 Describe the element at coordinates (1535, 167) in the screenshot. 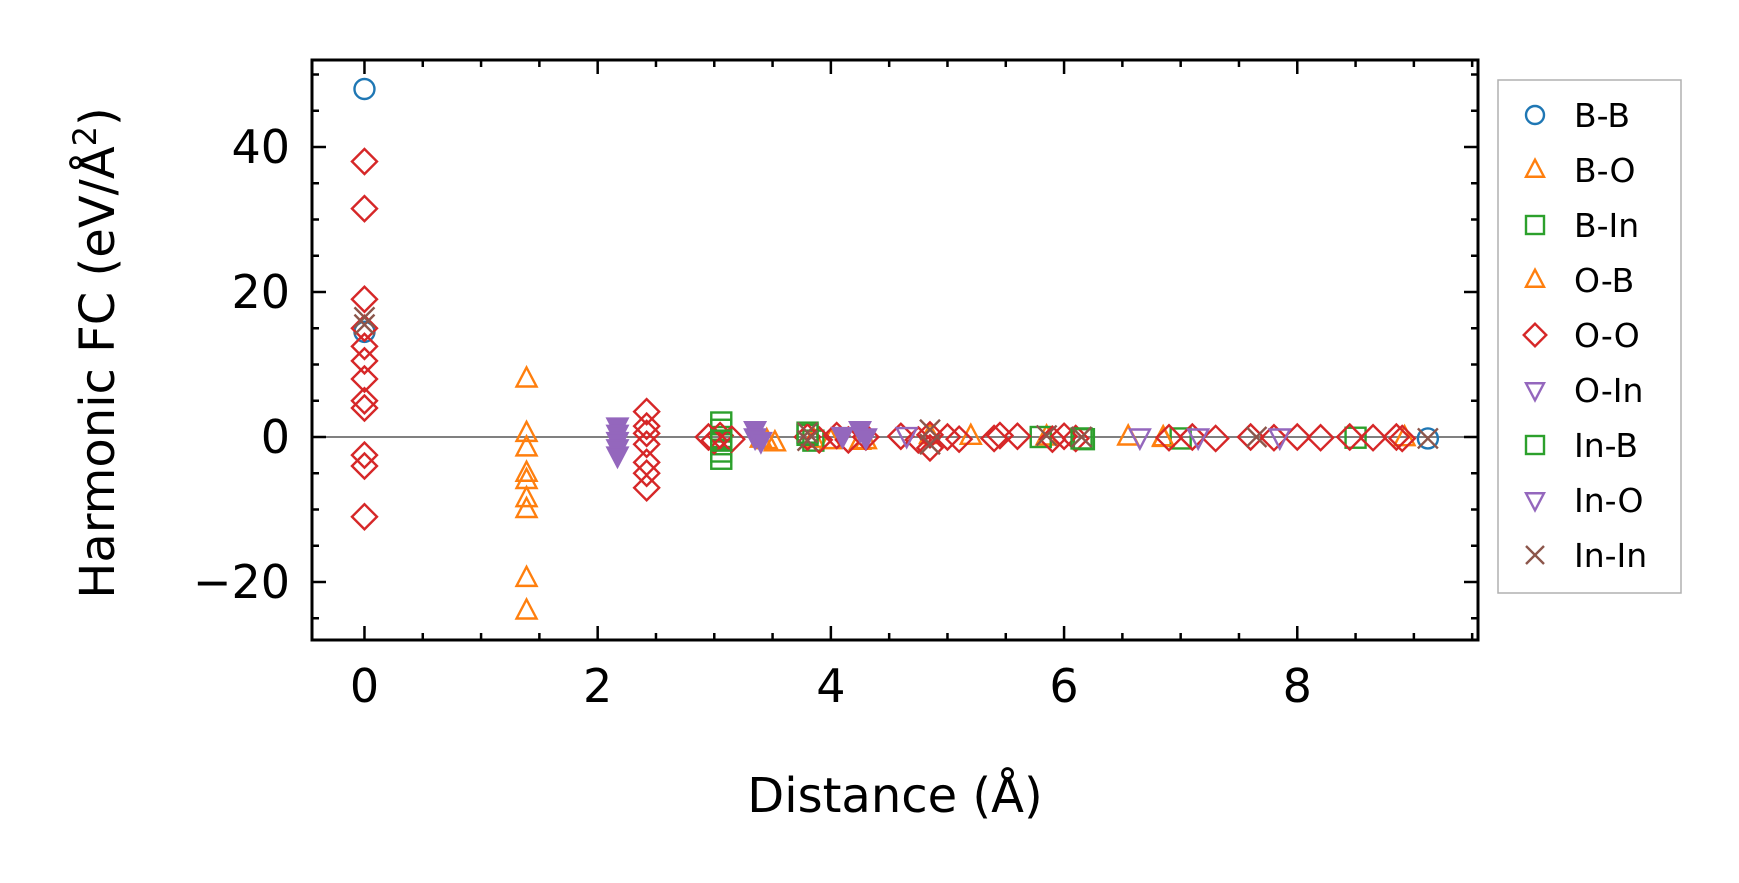

I see `legend-marker-b-o` at that location.